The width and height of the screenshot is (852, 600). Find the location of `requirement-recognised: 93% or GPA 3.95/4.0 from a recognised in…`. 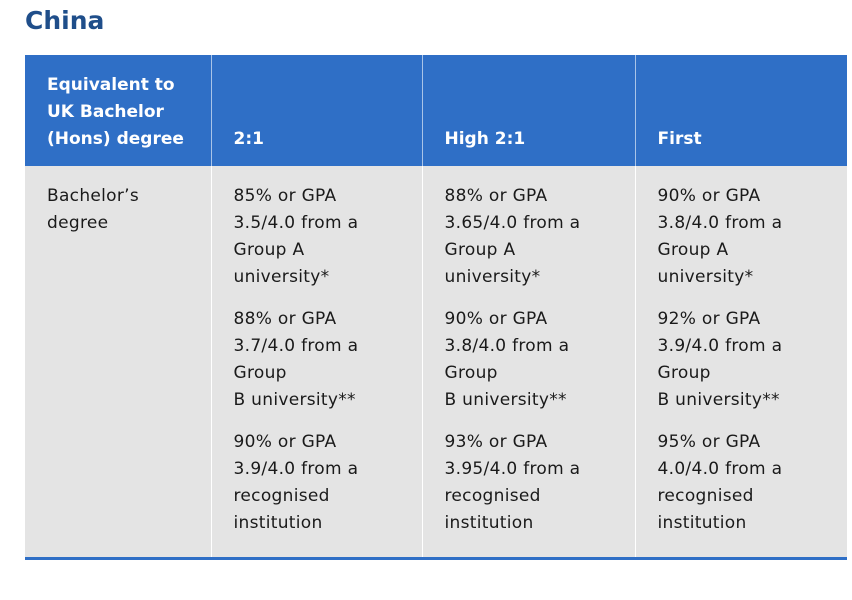

requirement-recognised: 93% or GPA 3.95/4.0 from a recognised in… is located at coordinates (512, 482).